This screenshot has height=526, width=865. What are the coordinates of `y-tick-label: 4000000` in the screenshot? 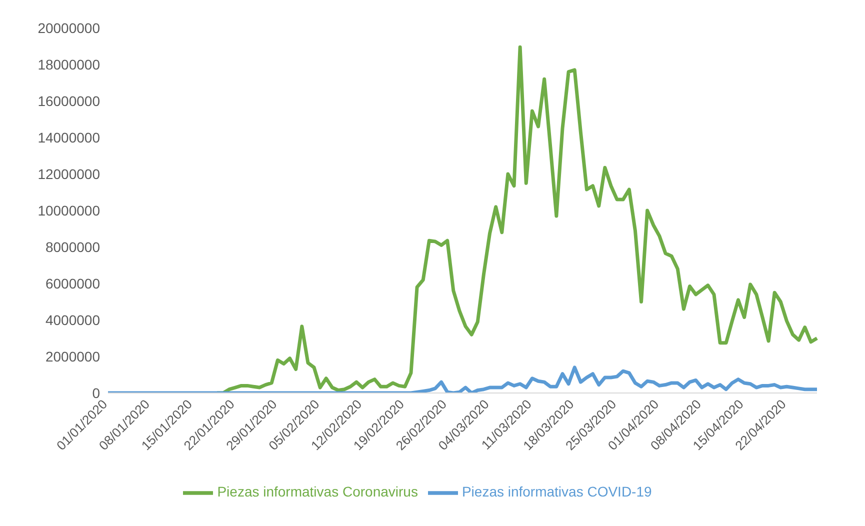 It's located at (72, 320).